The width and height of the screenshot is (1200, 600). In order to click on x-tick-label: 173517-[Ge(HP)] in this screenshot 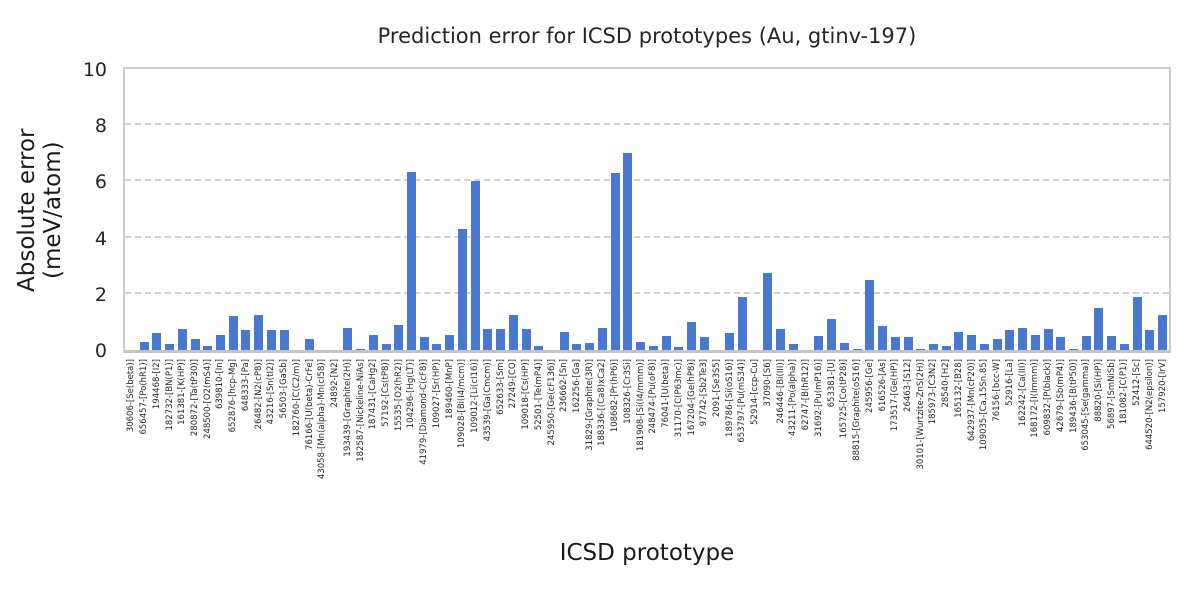, I will do `click(895, 395)`.